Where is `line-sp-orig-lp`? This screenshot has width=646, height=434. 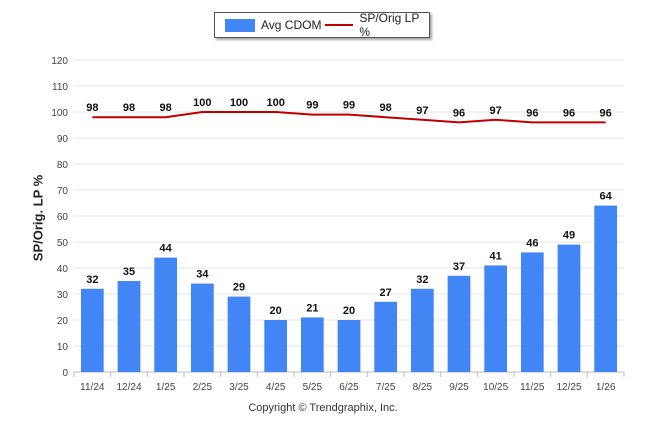 line-sp-orig-lp is located at coordinates (349, 117).